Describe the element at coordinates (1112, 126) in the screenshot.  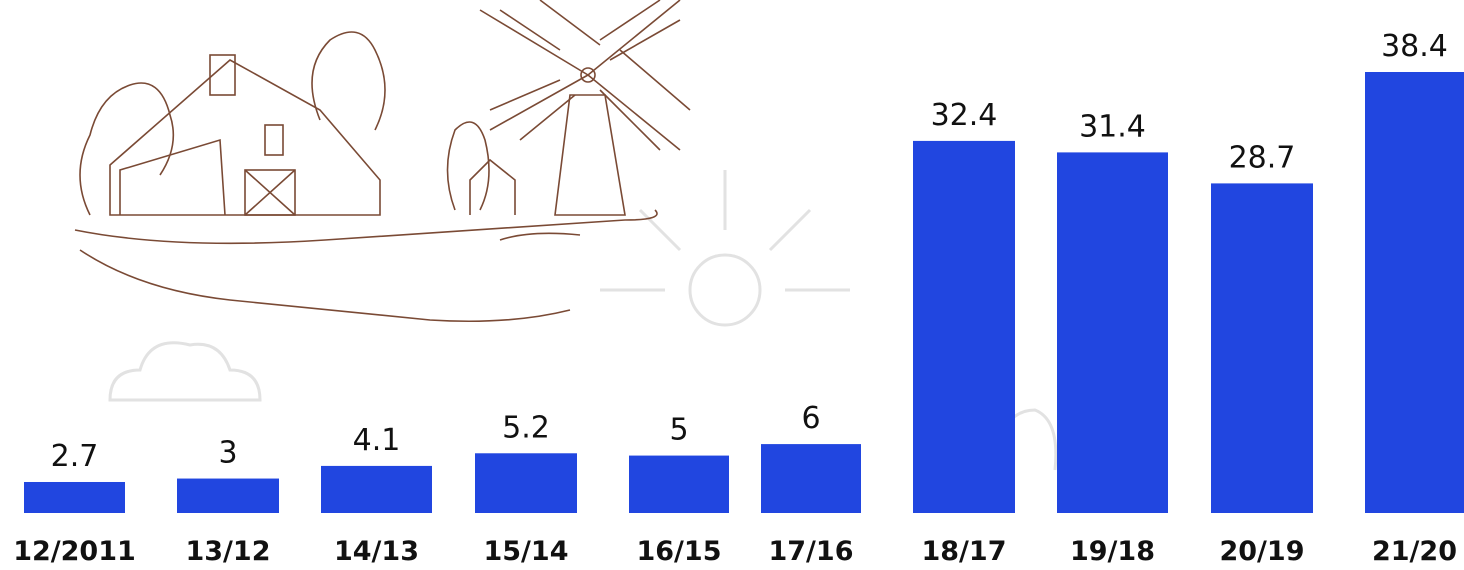
I see `value-label: 31.4` at that location.